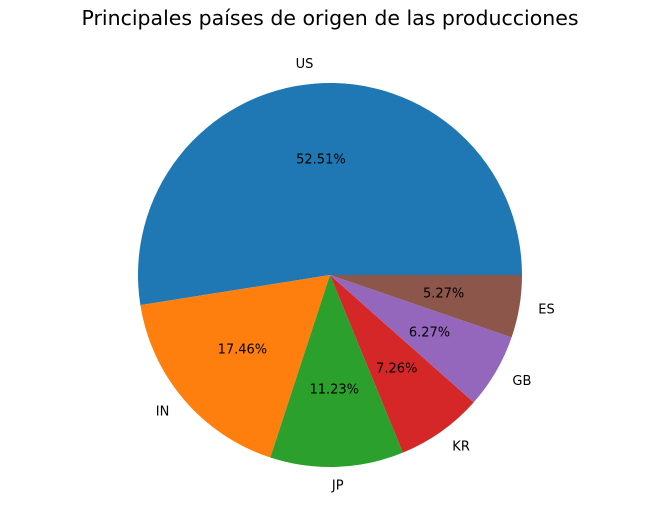 This screenshot has width=660, height=525. What do you see at coordinates (243, 349) in the screenshot?
I see `percent-label-in: 17.46%` at bounding box center [243, 349].